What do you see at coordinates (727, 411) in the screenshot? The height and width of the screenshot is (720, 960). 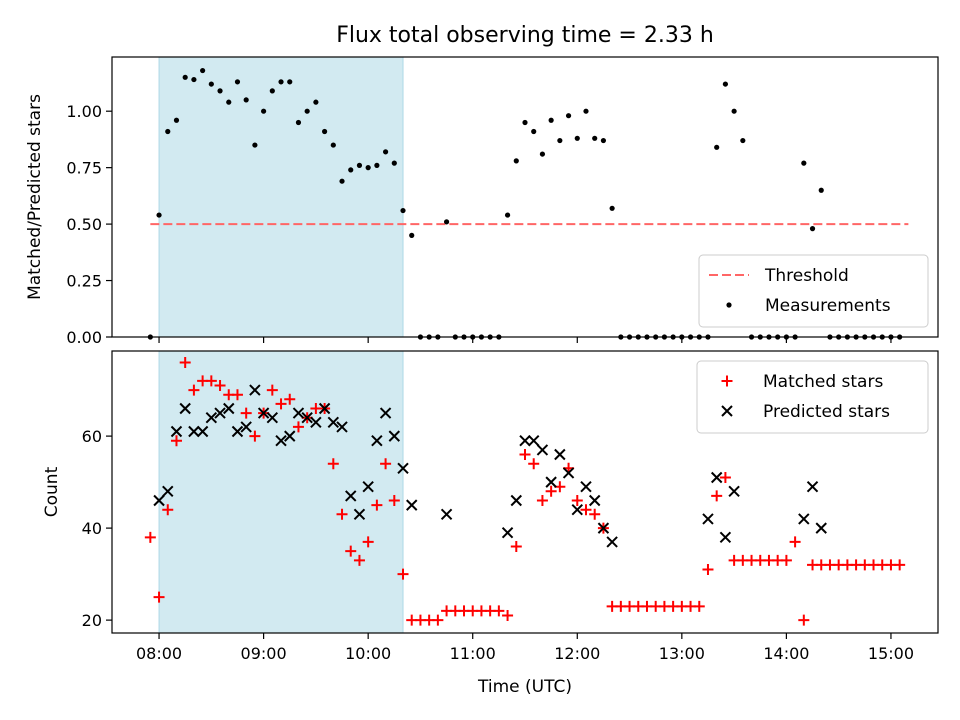 I see `legend-predicted-swatch` at bounding box center [727, 411].